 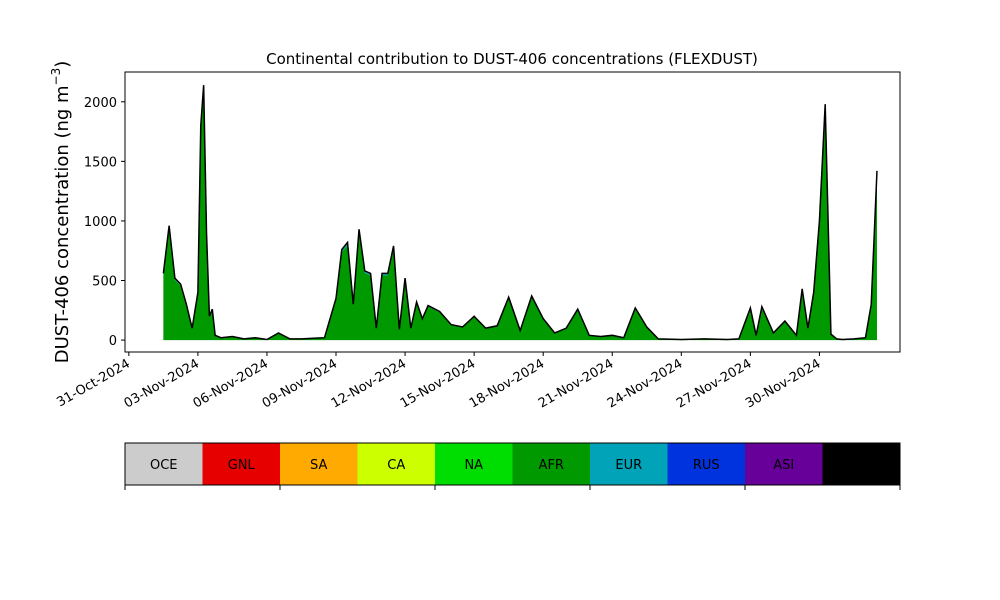 I want to click on legend-swatch-asi, so click(x=784, y=464).